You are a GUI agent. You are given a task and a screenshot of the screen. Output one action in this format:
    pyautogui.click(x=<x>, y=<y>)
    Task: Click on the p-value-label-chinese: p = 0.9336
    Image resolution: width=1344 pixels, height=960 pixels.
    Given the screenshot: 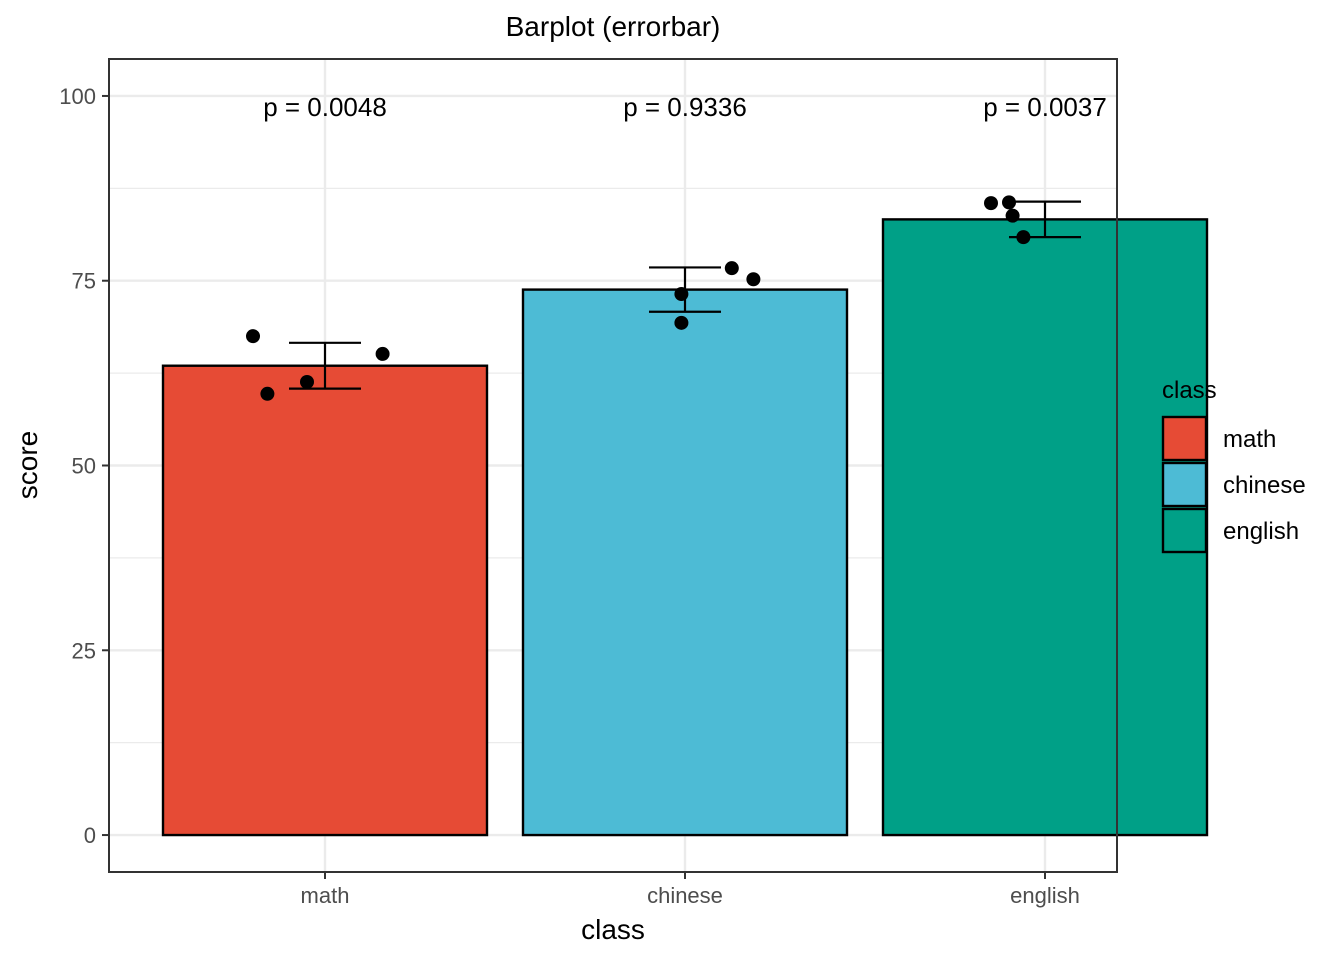 What is the action you would take?
    pyautogui.click(x=685, y=107)
    